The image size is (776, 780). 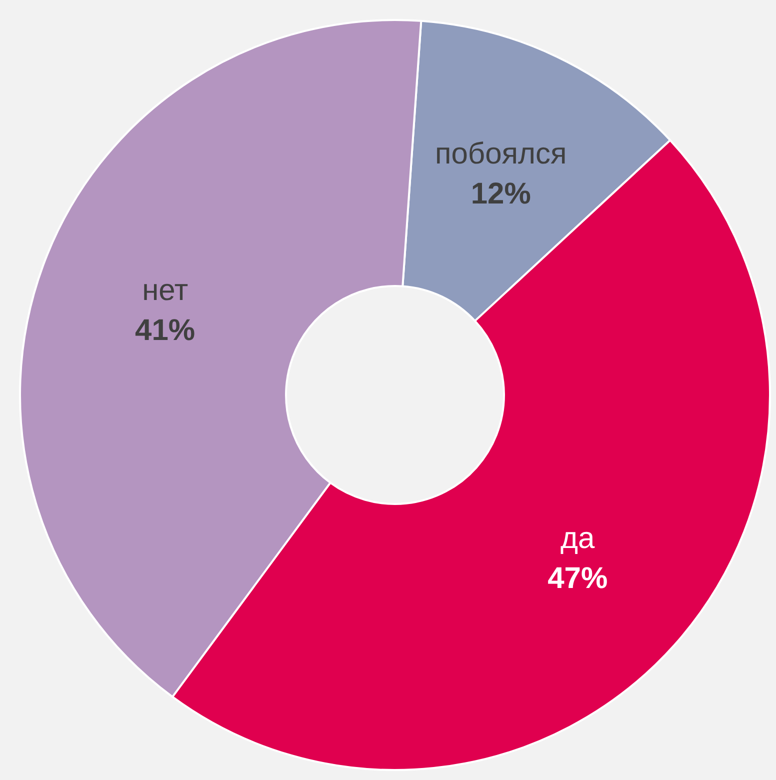 What do you see at coordinates (578, 578) in the screenshot?
I see `data-label: 47%` at bounding box center [578, 578].